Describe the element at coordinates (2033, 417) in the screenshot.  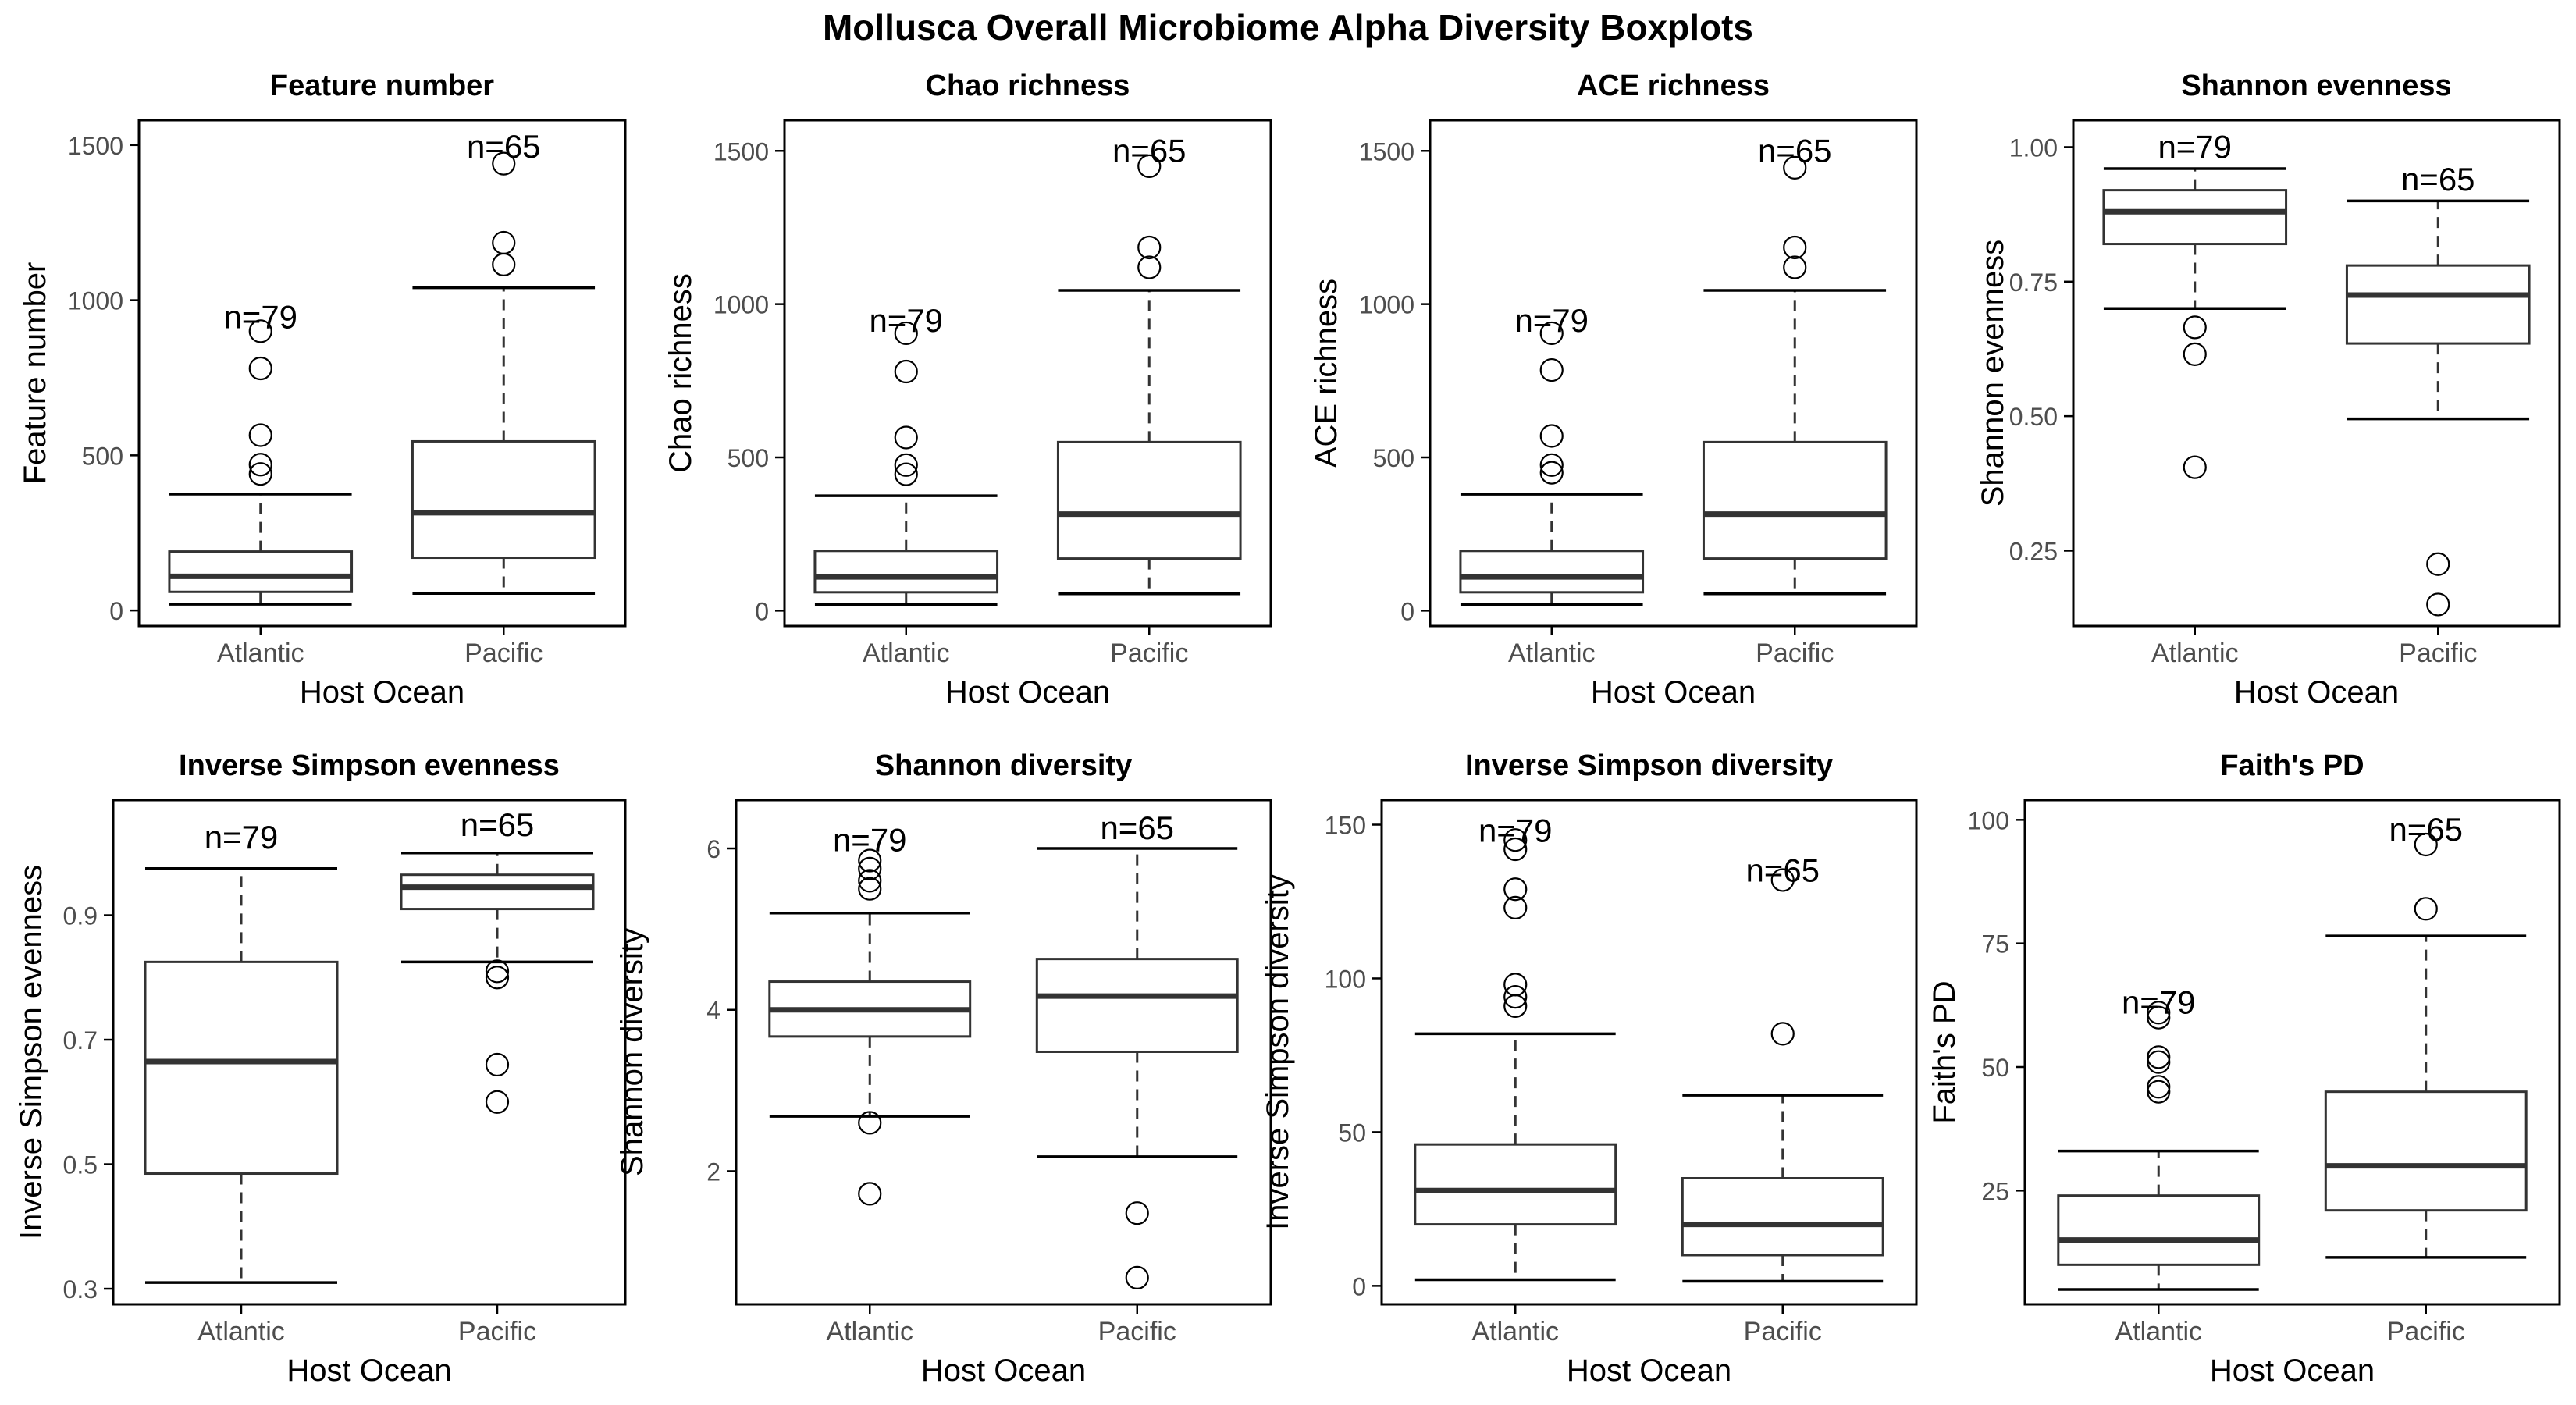
I see `y-tick-label: 0.50` at that location.